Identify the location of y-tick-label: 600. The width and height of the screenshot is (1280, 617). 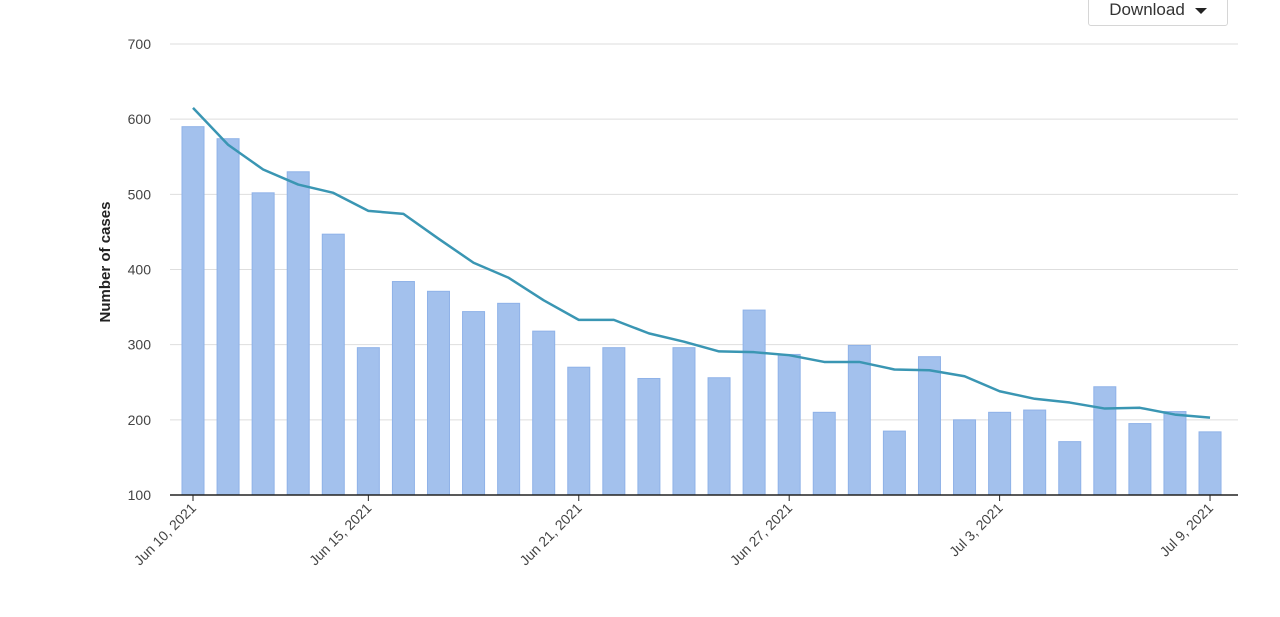
(140, 119).